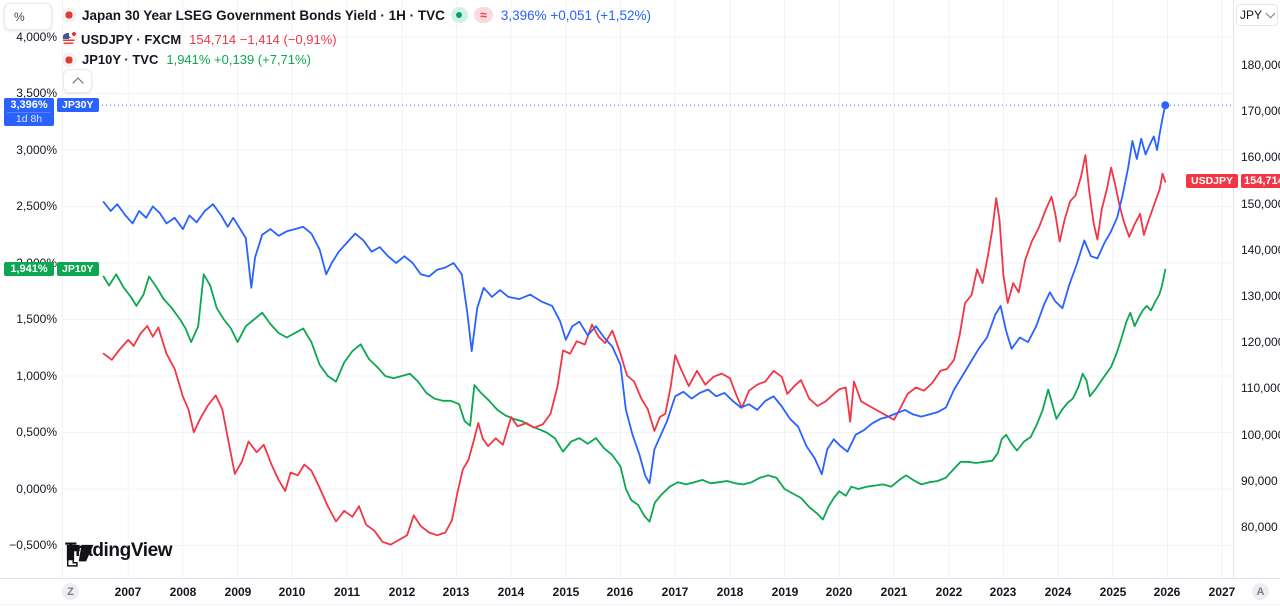  I want to click on chevron-down-icon, so click(1270, 13).